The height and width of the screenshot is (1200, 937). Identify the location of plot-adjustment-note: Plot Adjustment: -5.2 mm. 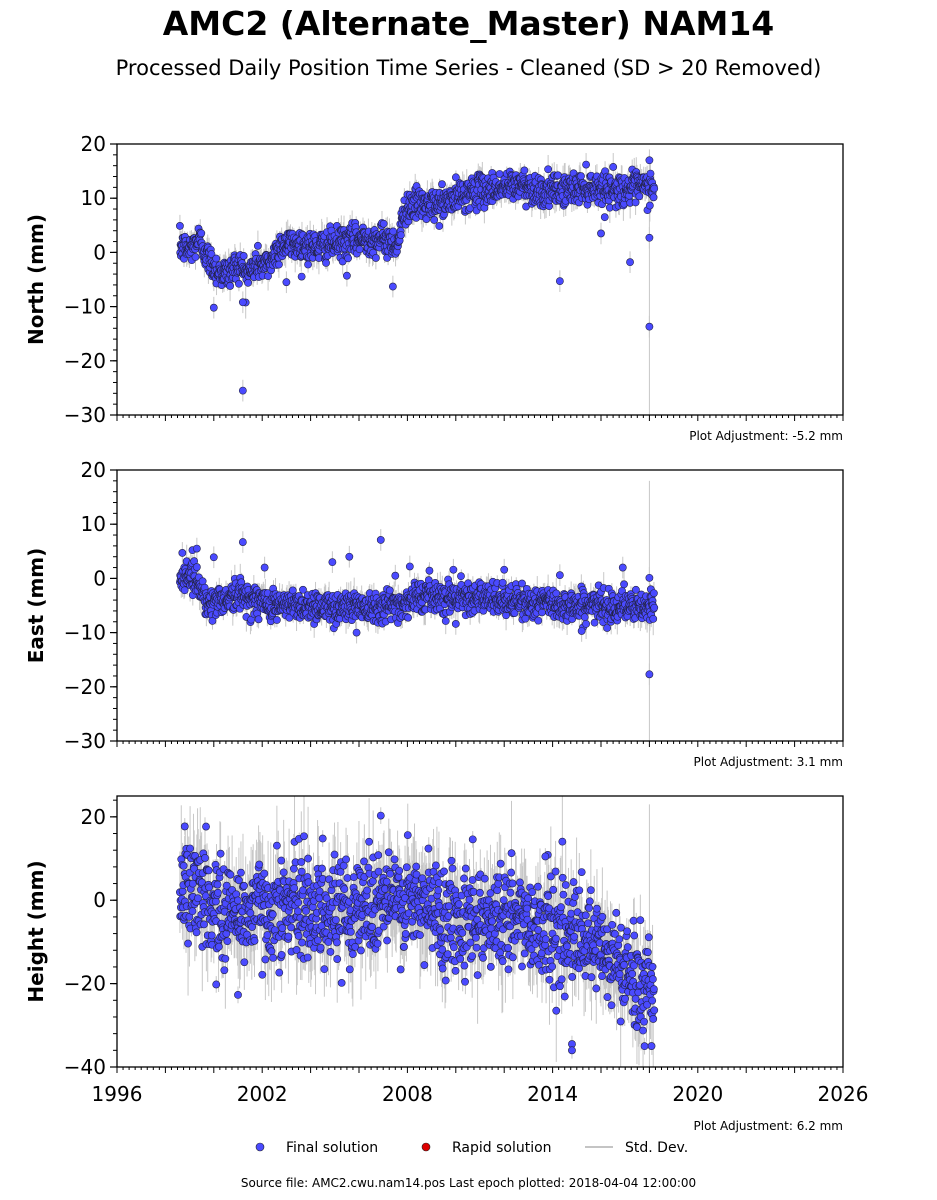
(766, 436).